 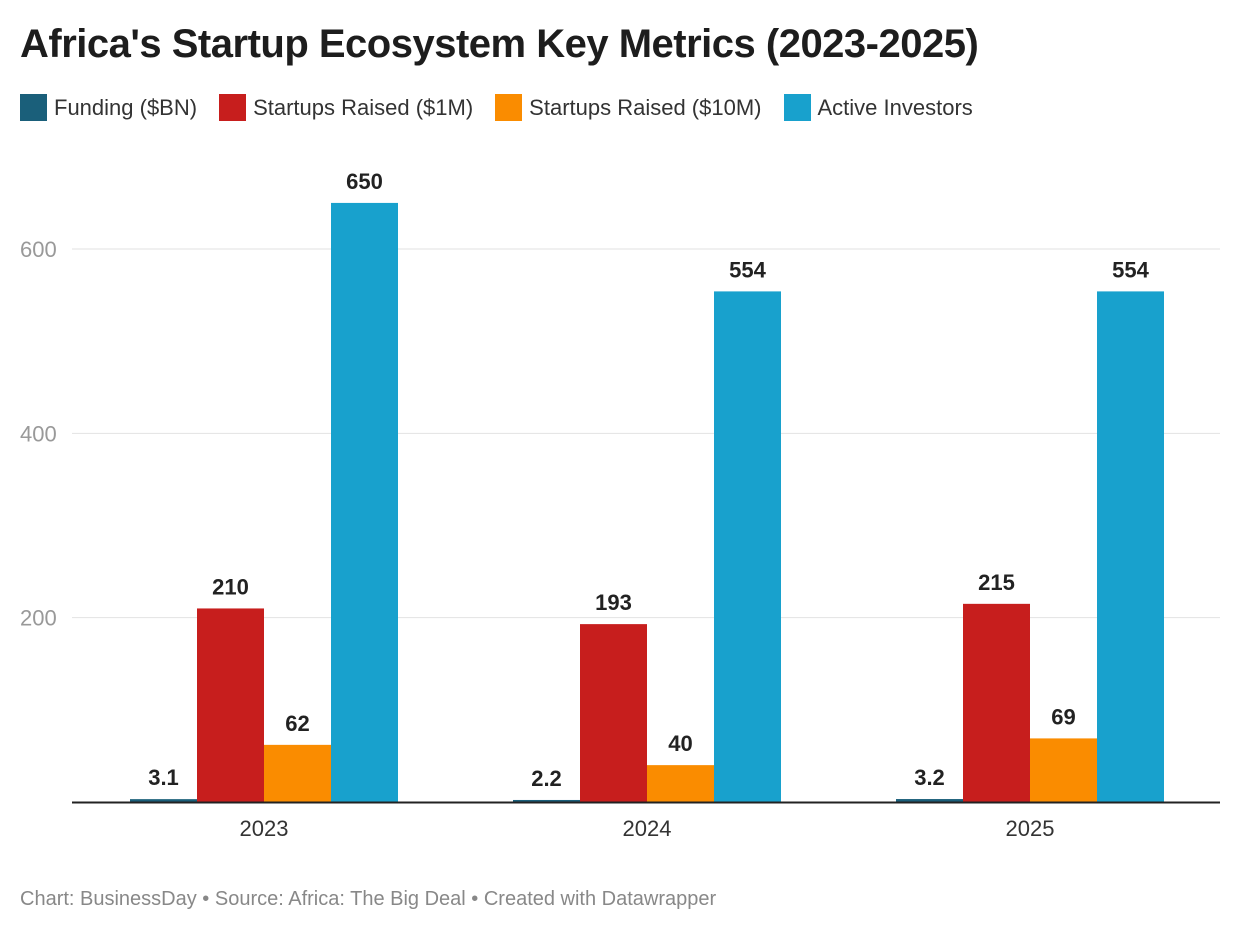 What do you see at coordinates (38, 433) in the screenshot?
I see `y-tick-label: 400` at bounding box center [38, 433].